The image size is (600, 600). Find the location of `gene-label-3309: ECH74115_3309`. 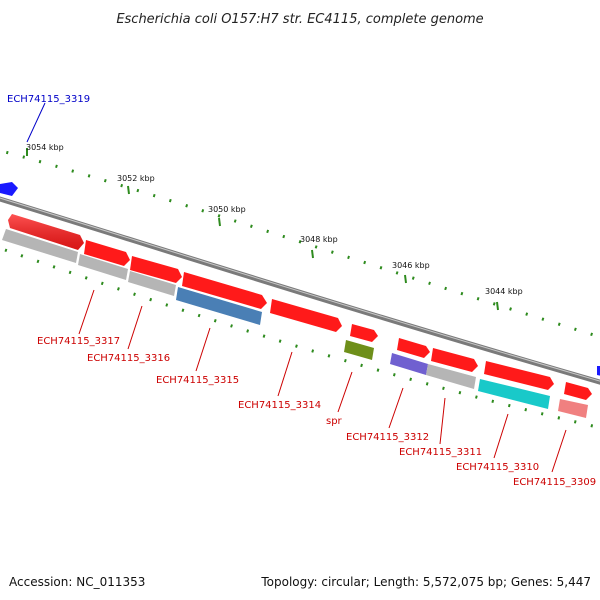

gene-label-3309: ECH74115_3309 is located at coordinates (554, 482).